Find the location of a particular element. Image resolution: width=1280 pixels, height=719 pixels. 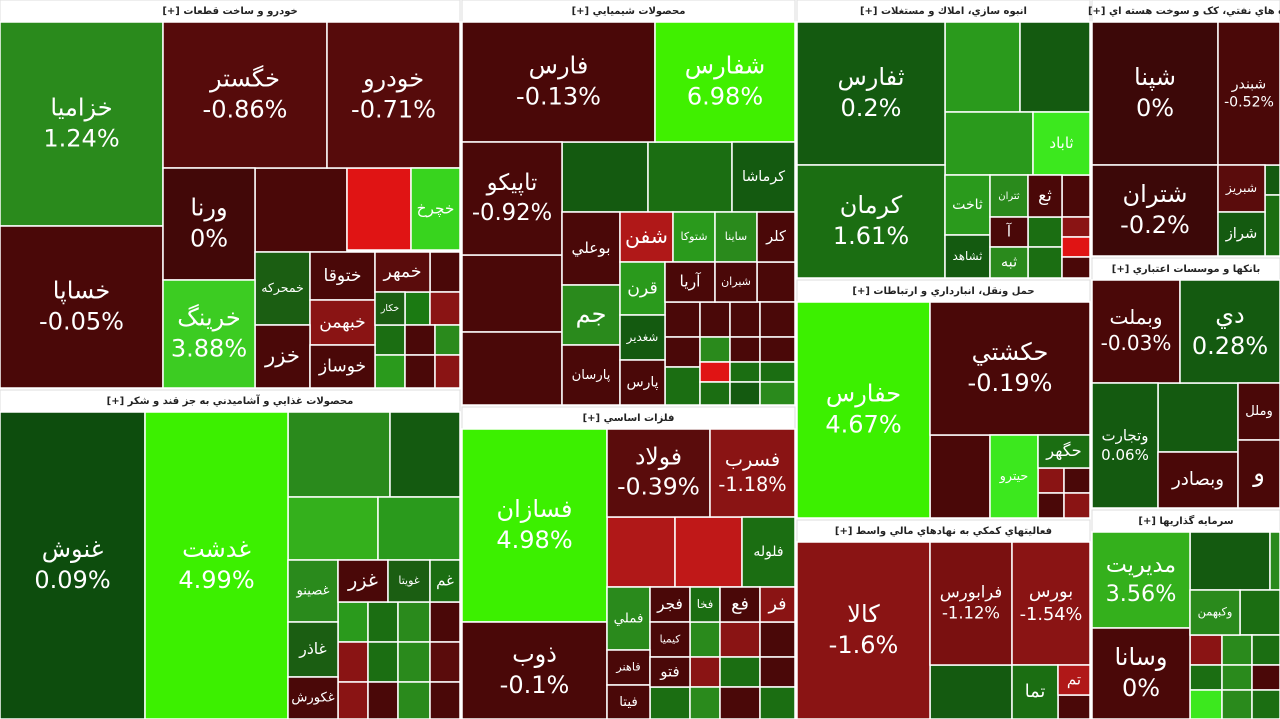

tile-name: شفارس is located at coordinates (725, 65).